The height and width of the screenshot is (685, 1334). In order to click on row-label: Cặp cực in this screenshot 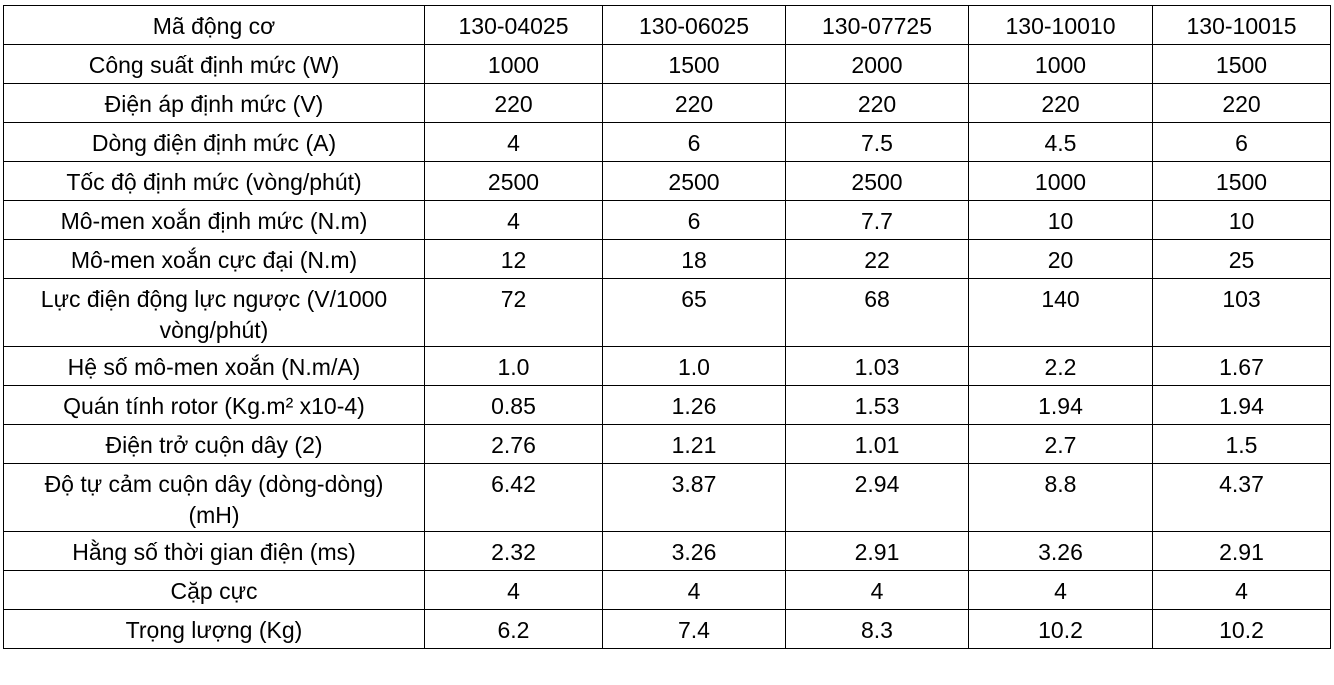, I will do `click(214, 590)`.